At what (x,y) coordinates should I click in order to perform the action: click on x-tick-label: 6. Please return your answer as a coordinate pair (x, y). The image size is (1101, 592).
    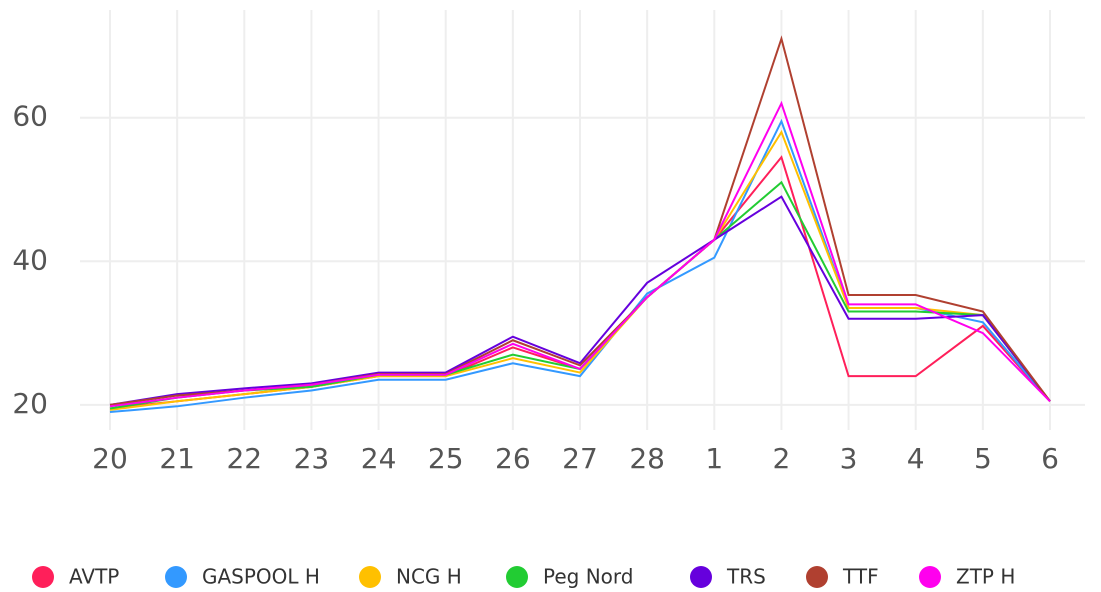
    Looking at the image, I should click on (1050, 458).